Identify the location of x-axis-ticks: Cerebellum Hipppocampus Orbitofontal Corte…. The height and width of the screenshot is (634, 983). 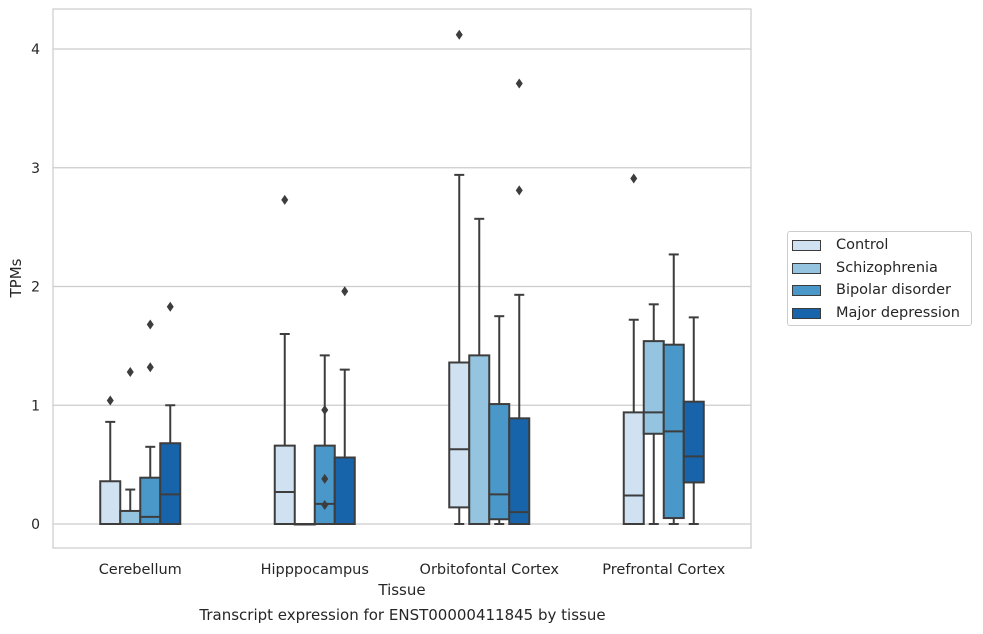
(412, 570).